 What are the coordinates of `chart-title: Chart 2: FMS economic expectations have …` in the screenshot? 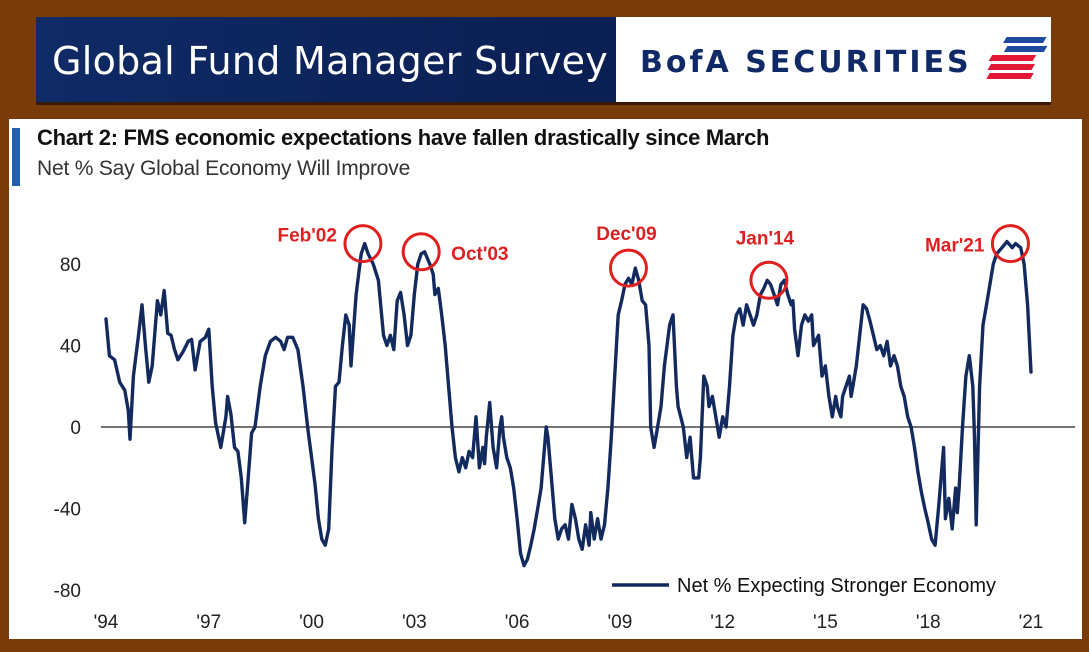 It's located at (403, 137).